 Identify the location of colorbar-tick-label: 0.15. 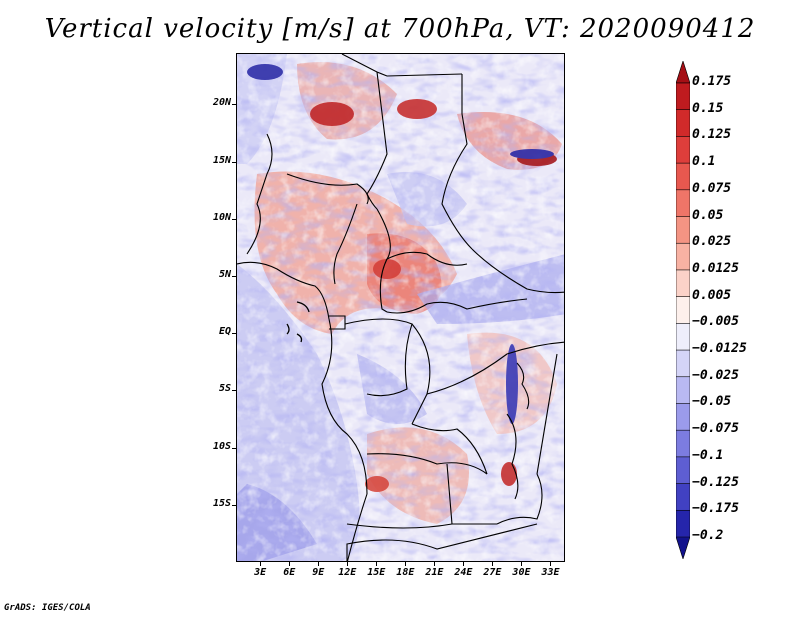
(708, 108).